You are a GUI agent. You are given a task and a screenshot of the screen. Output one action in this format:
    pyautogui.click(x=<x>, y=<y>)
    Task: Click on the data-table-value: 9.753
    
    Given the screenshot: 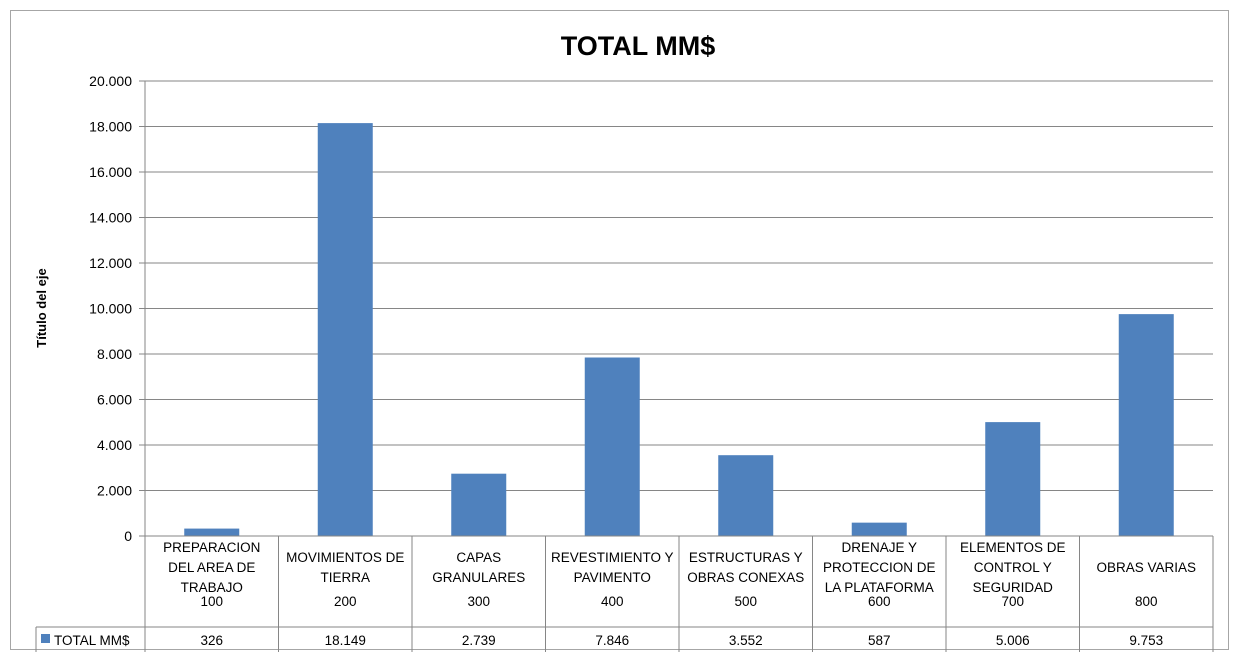 What is the action you would take?
    pyautogui.click(x=1146, y=640)
    